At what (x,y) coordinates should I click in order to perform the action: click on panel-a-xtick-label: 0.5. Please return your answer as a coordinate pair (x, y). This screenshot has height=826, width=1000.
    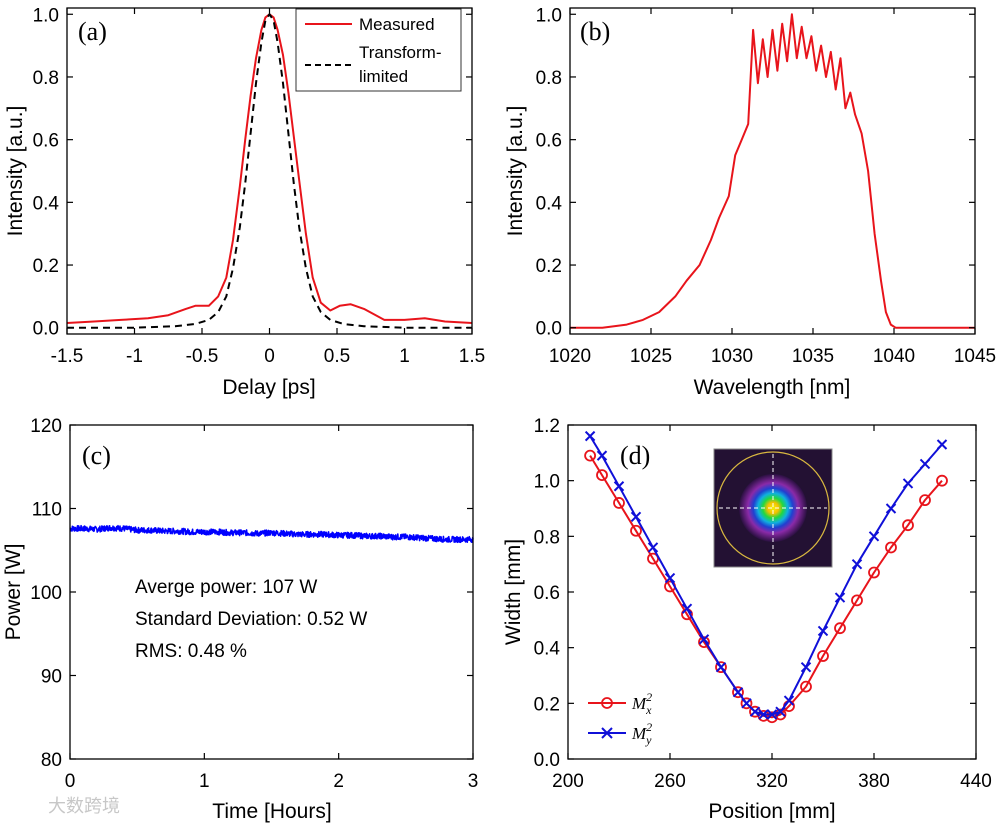
    Looking at the image, I should click on (337, 356).